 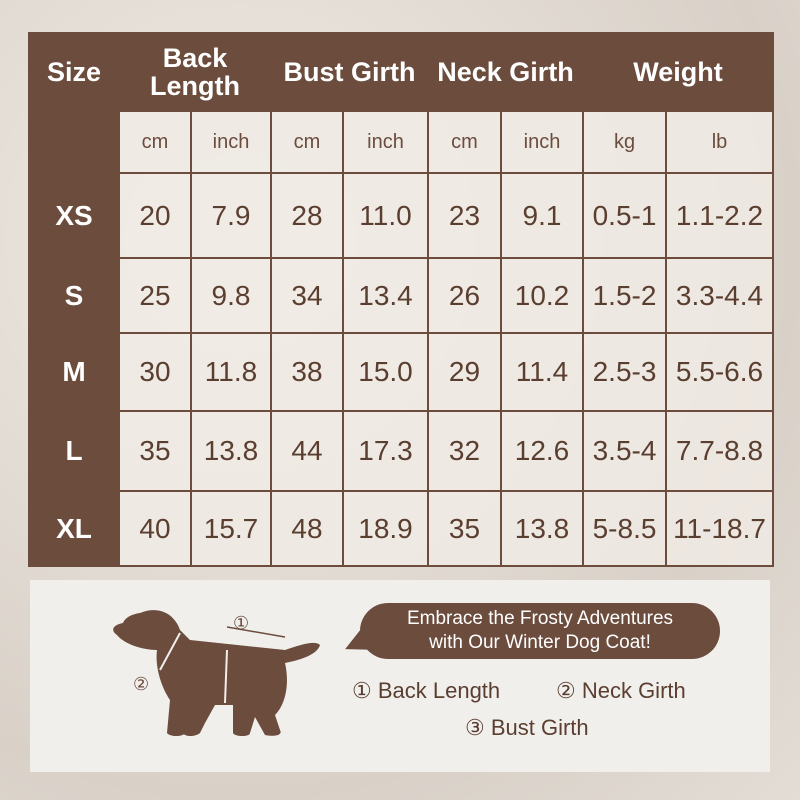 I want to click on table-cell: 5-8.5, so click(x=625, y=528).